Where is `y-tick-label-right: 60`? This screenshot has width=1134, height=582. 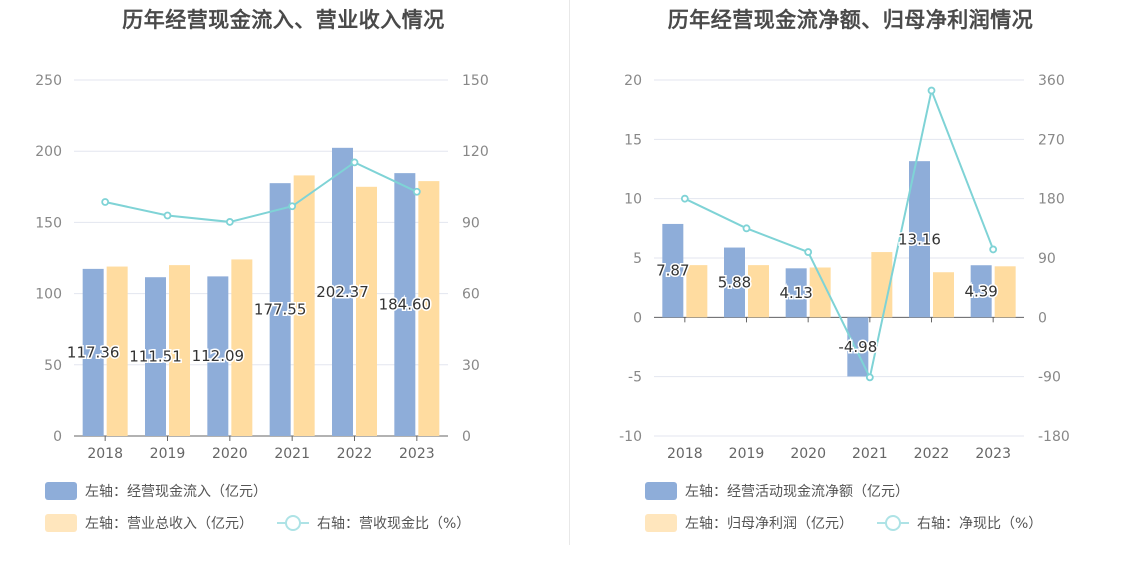 y-tick-label-right: 60 is located at coordinates (471, 295).